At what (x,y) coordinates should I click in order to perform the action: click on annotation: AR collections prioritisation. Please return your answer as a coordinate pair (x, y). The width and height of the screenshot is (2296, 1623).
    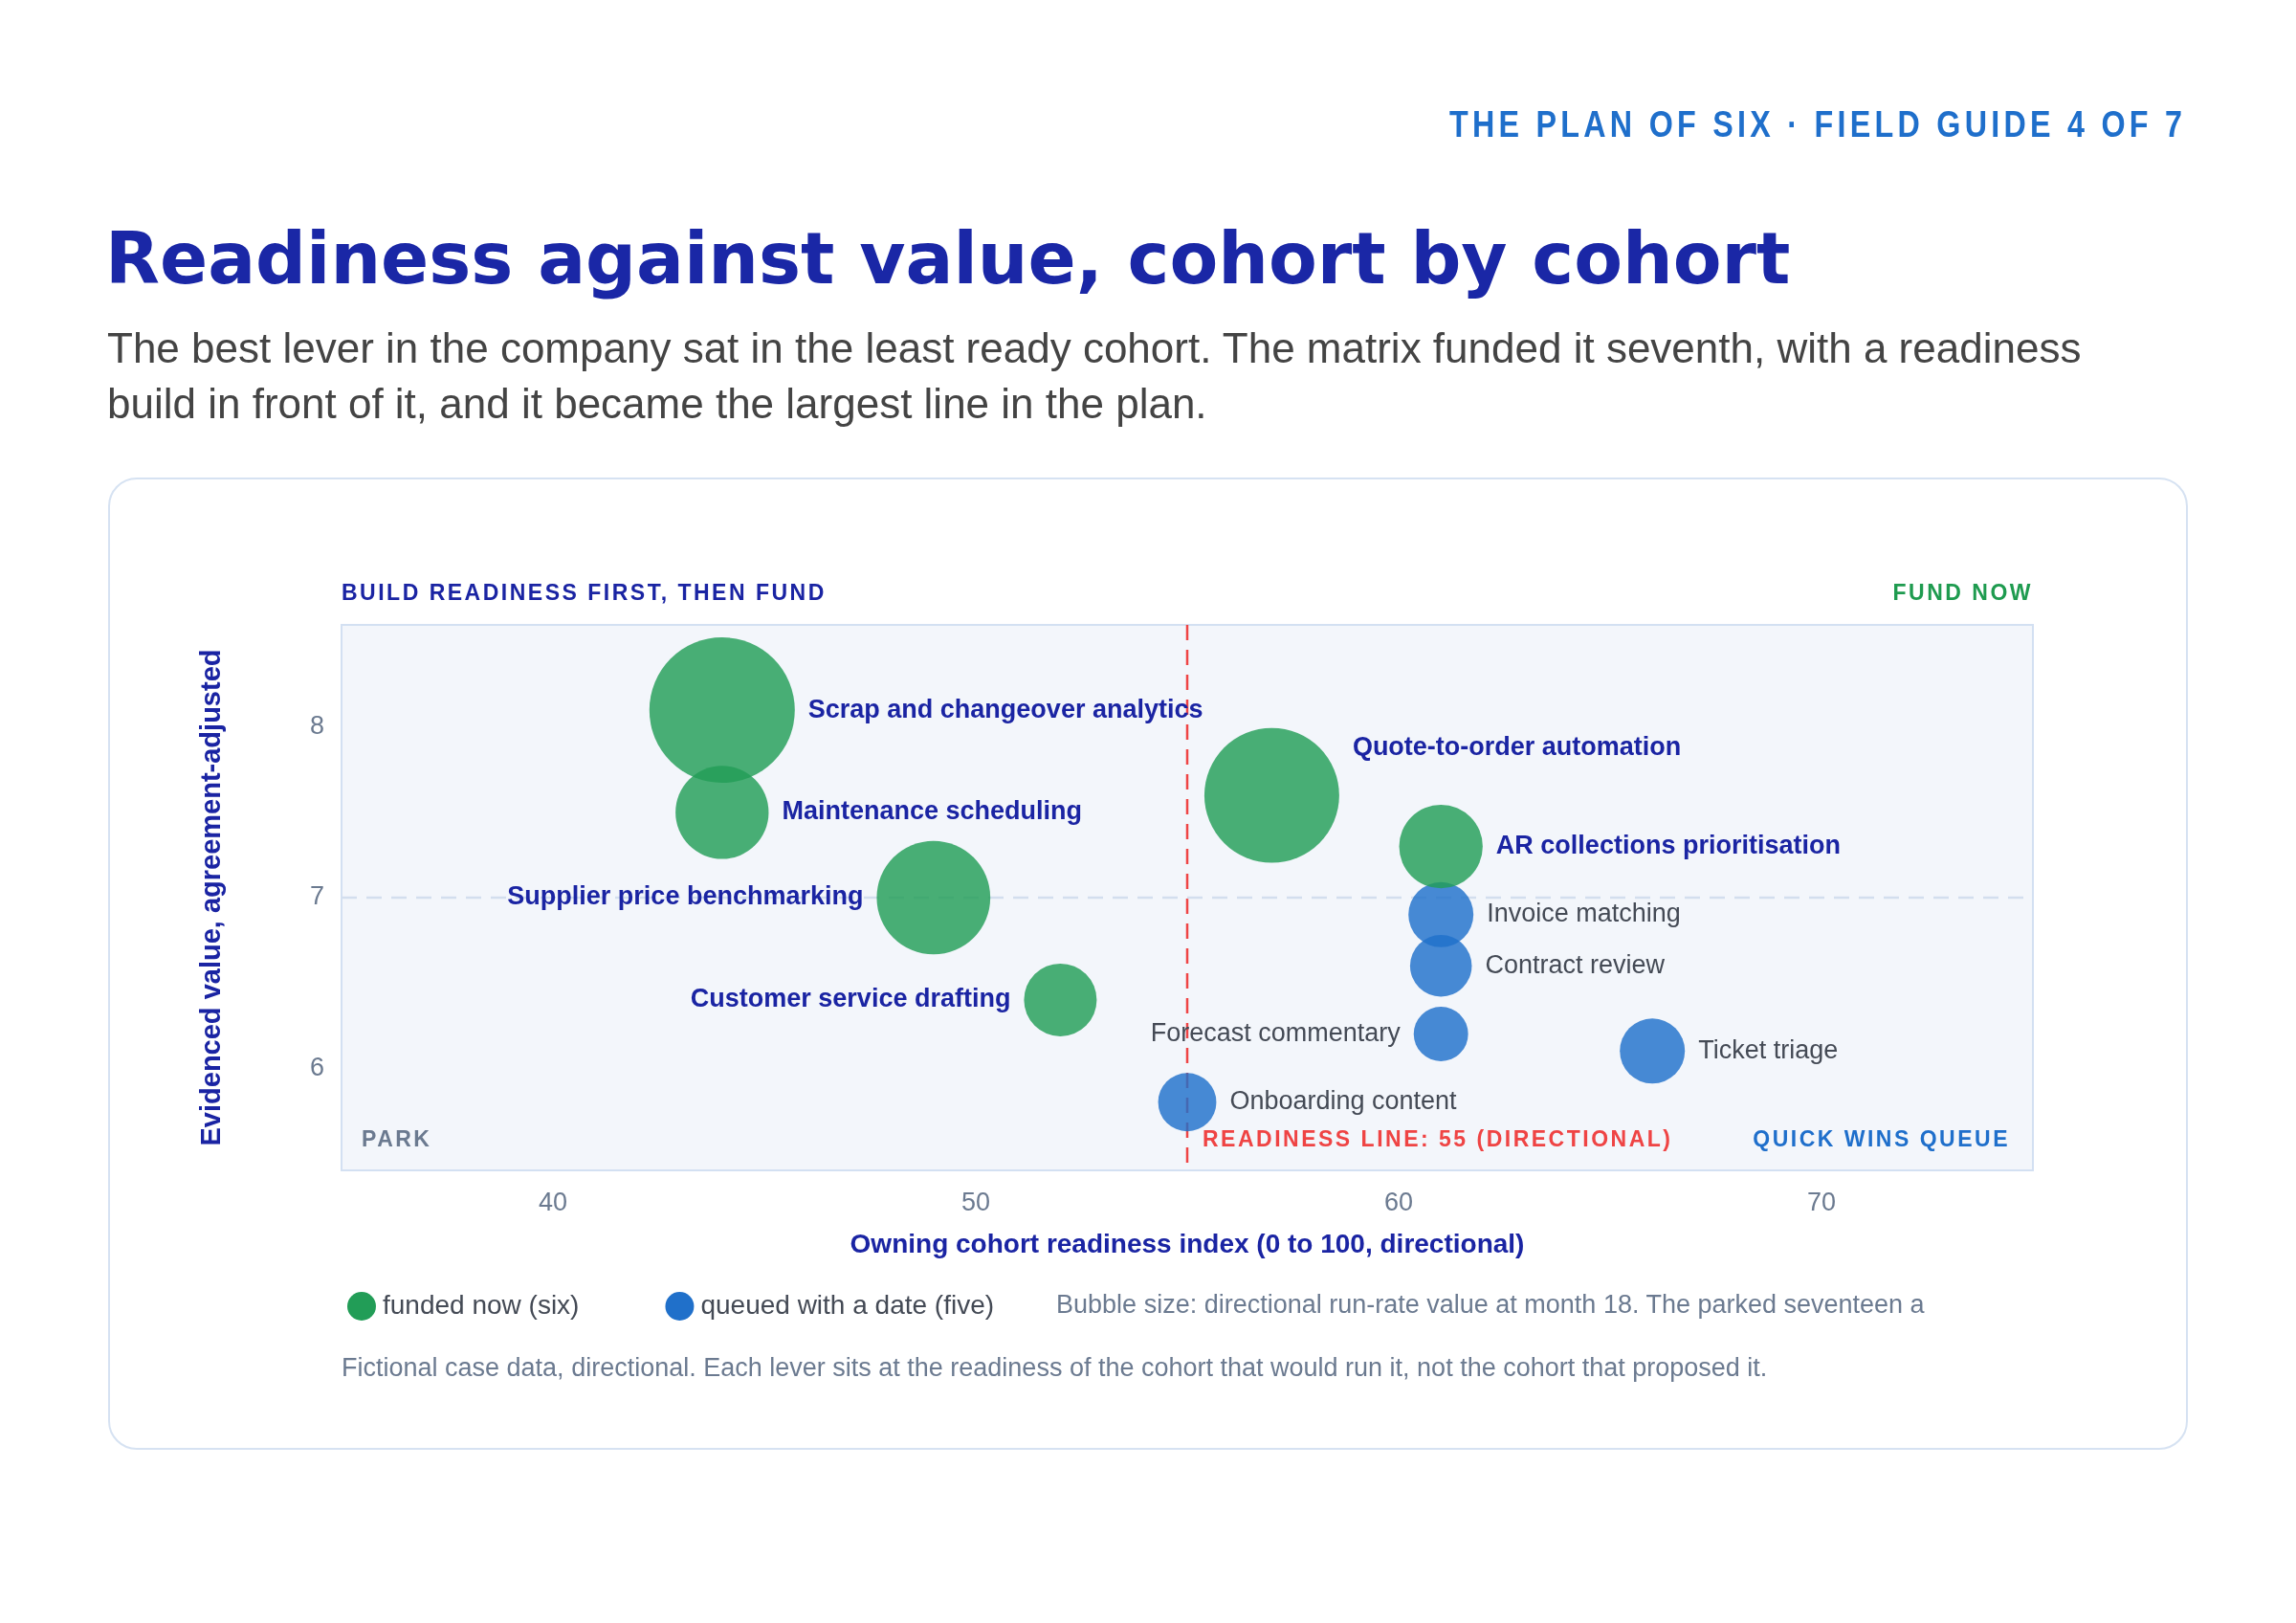
    Looking at the image, I should click on (1668, 845).